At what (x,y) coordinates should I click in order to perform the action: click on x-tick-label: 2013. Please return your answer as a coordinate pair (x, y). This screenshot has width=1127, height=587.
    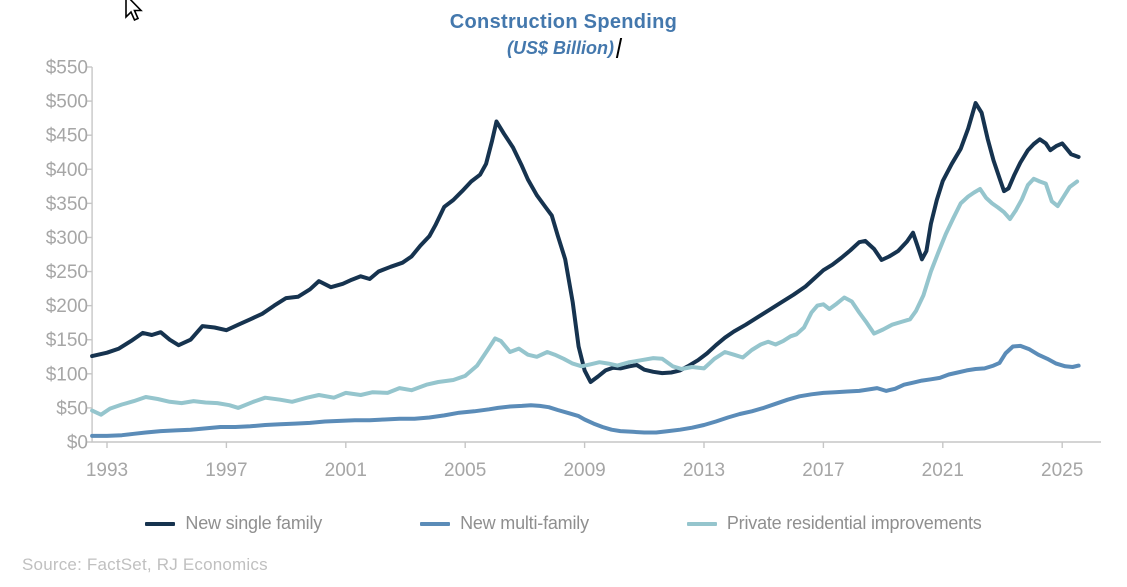
    Looking at the image, I should click on (704, 470).